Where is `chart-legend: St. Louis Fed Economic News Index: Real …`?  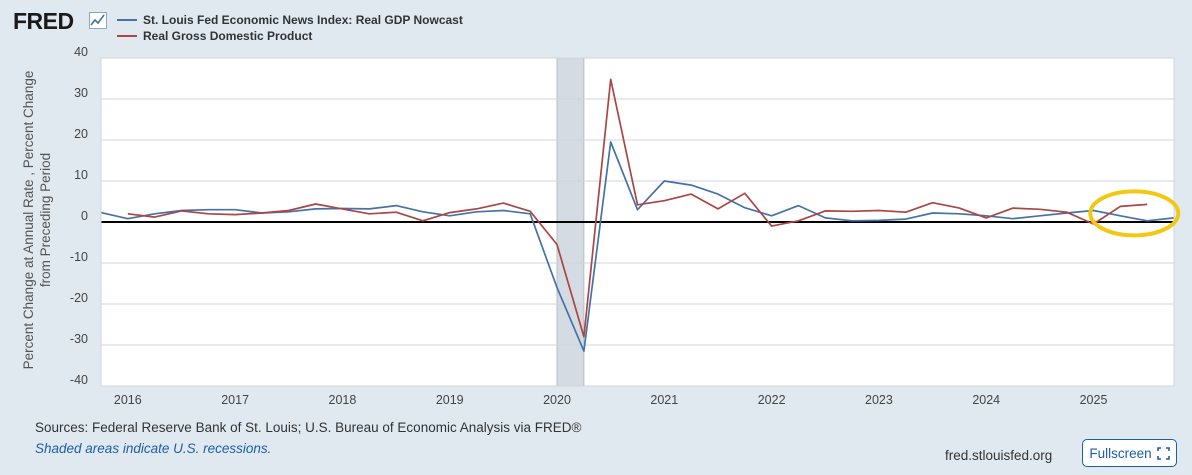
chart-legend: St. Louis Fed Economic News Index: Real … is located at coordinates (290, 28).